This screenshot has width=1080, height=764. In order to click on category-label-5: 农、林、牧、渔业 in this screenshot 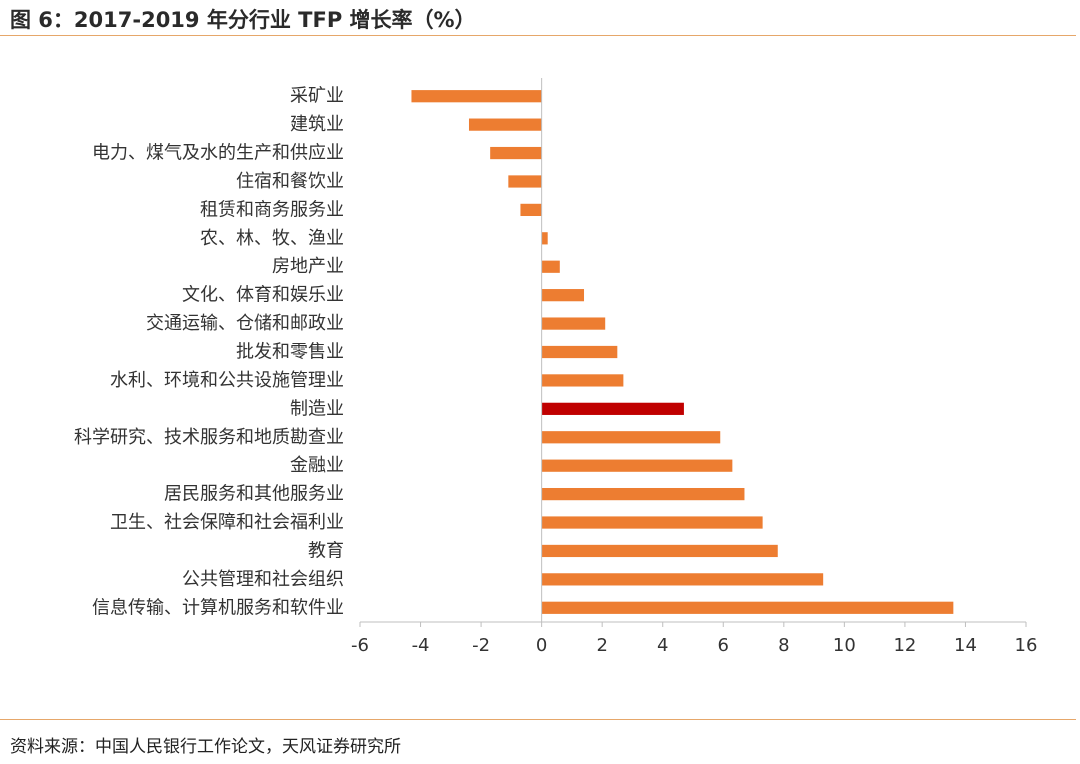, I will do `click(272, 238)`.